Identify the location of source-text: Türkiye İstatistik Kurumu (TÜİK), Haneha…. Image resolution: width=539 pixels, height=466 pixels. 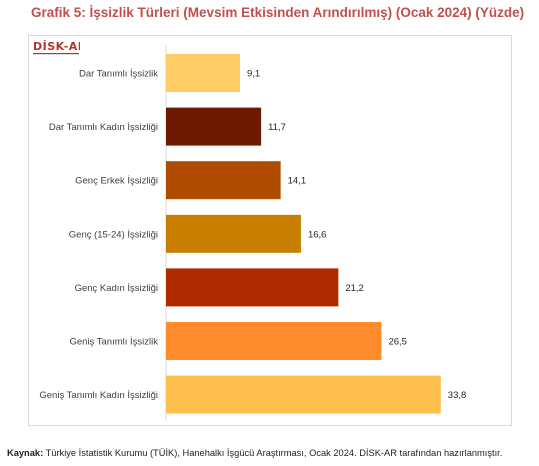
(274, 453).